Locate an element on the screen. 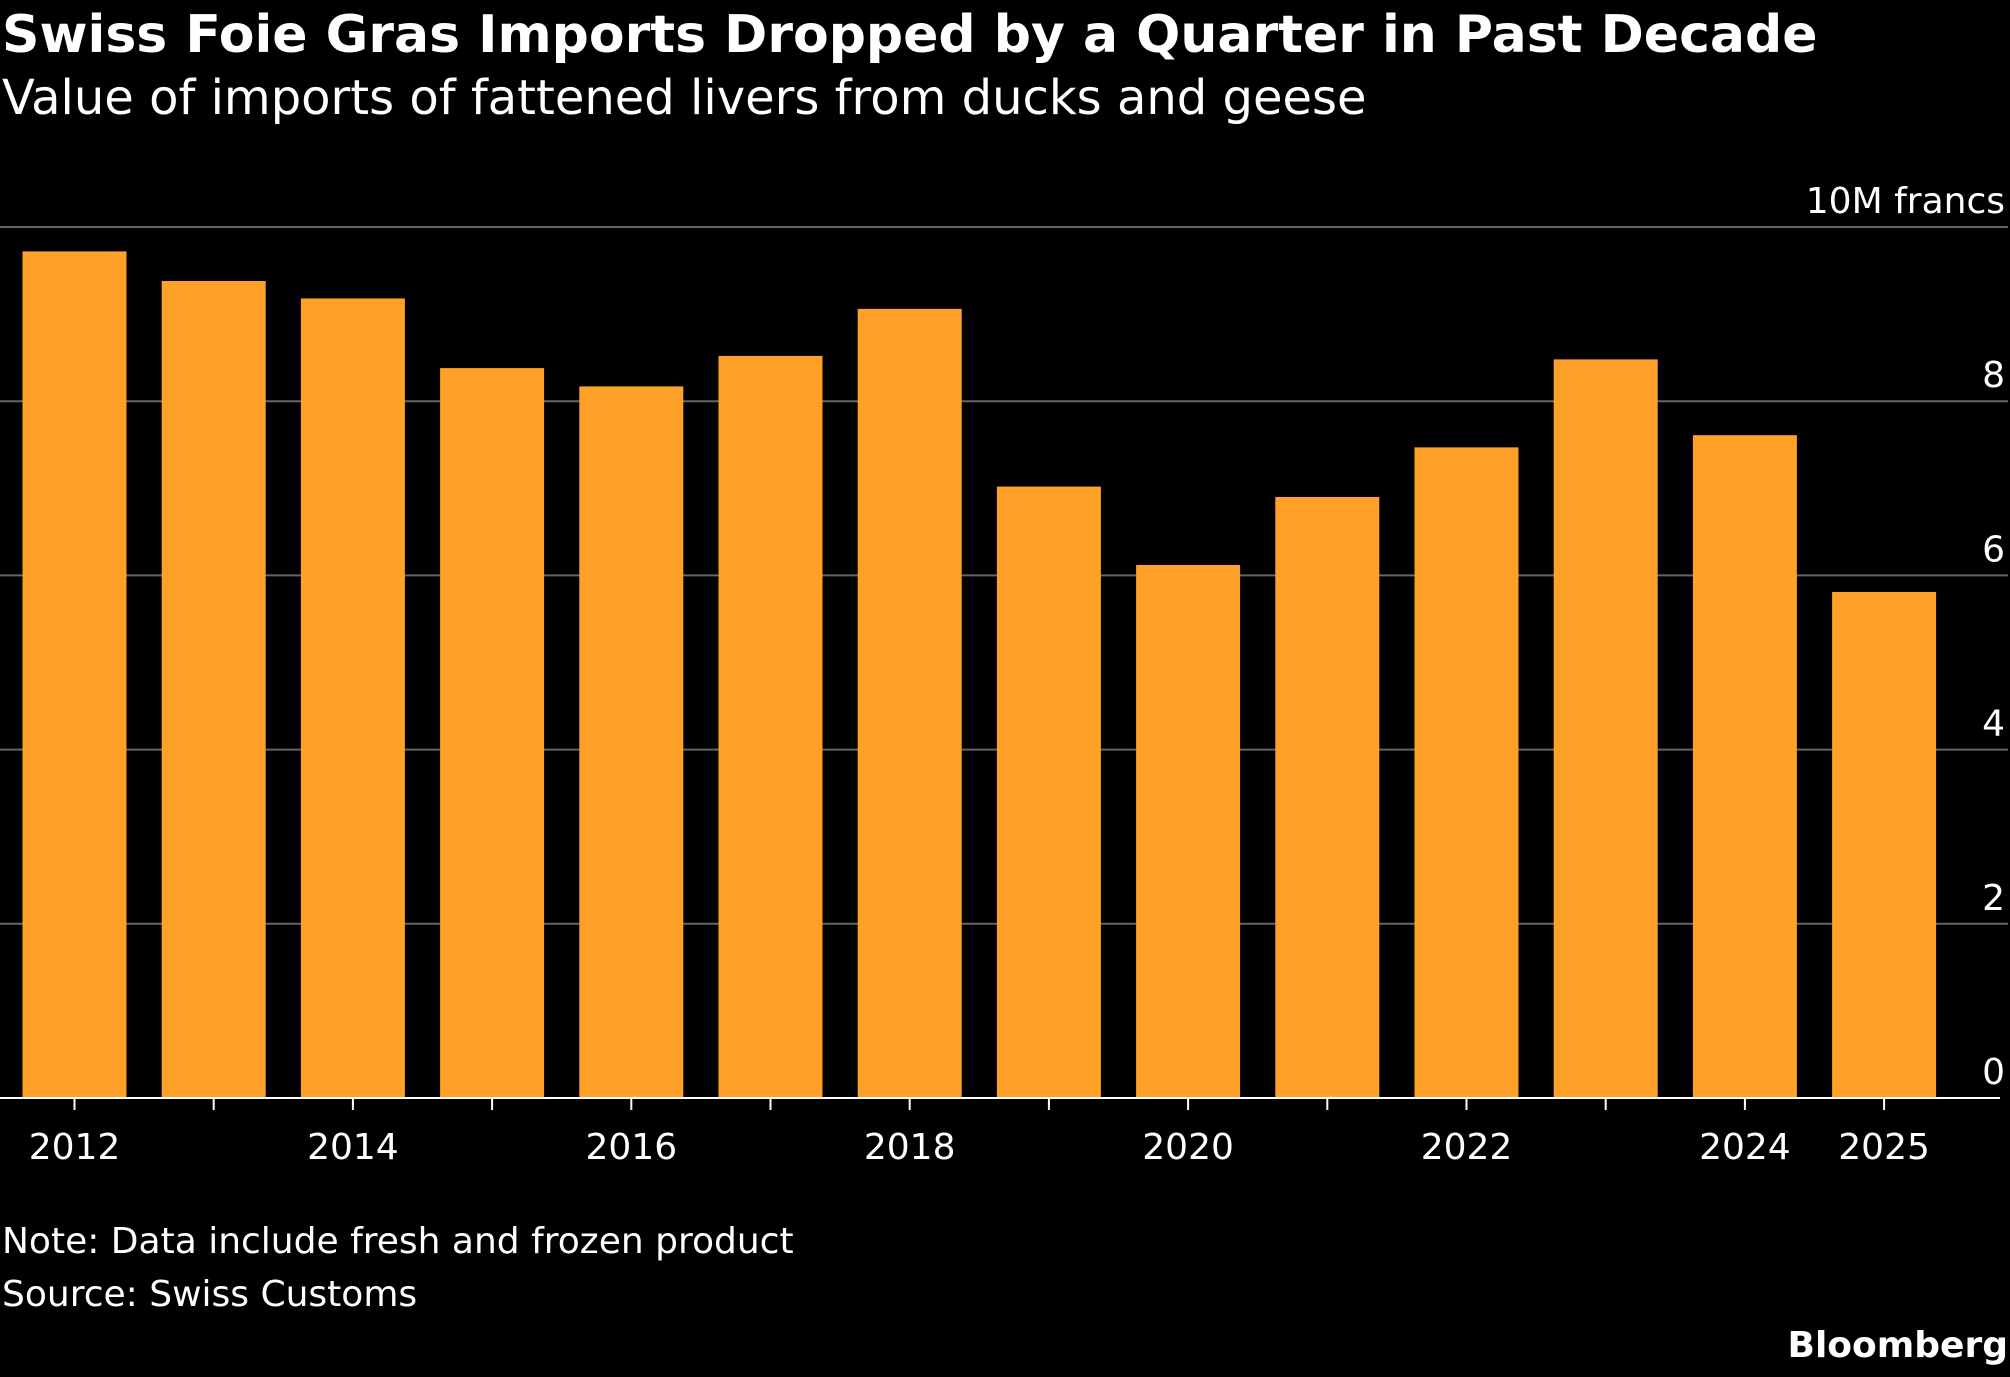  bar-2024 is located at coordinates (1744, 766).